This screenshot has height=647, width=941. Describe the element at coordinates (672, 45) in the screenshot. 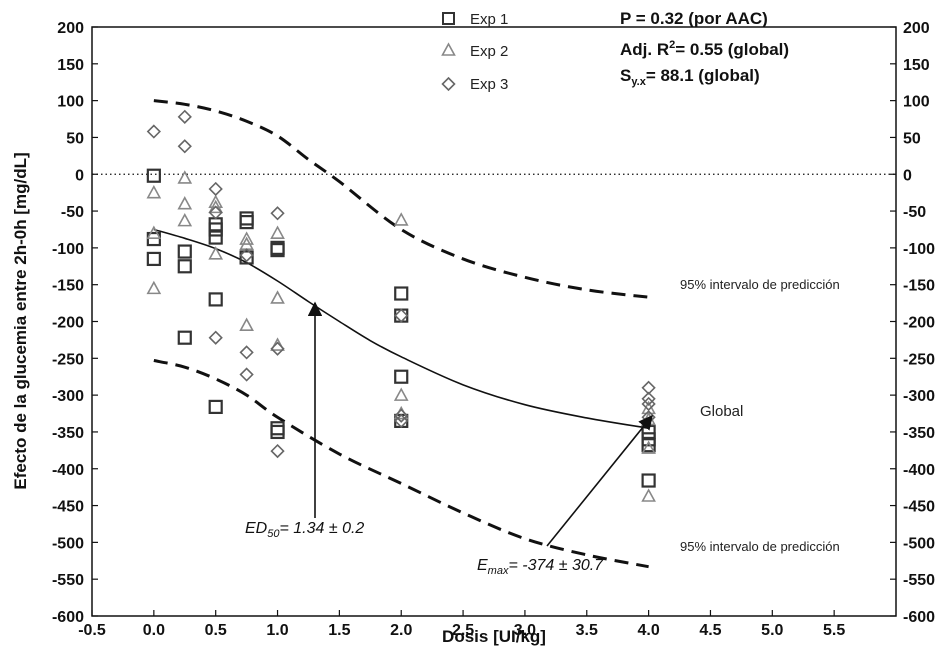

I see `adj-r2-superscript: 2` at that location.